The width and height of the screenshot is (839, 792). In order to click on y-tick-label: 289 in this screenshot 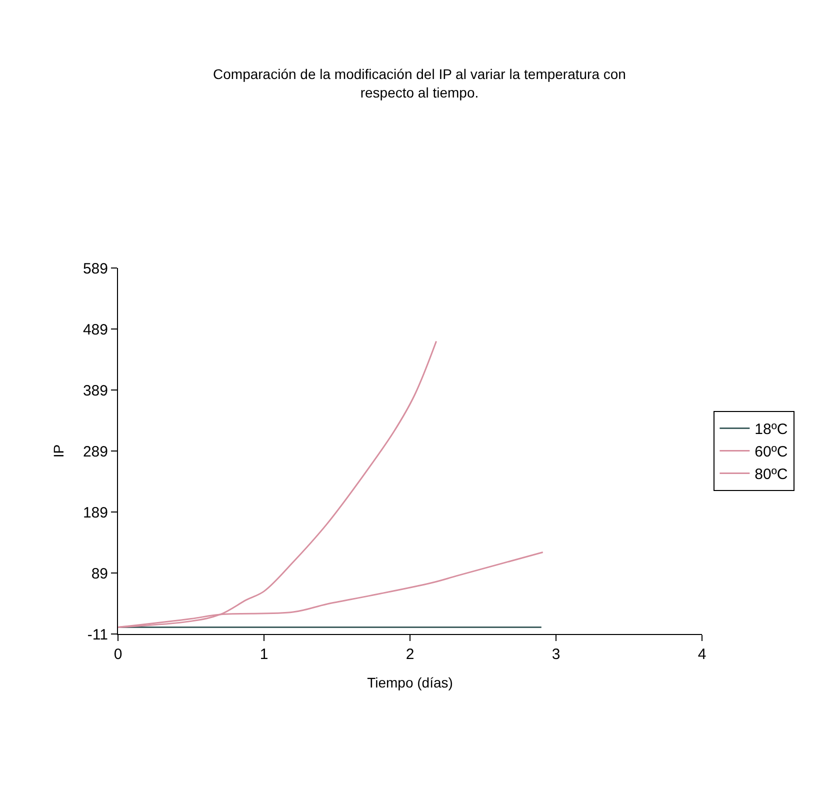, I will do `click(95, 451)`.